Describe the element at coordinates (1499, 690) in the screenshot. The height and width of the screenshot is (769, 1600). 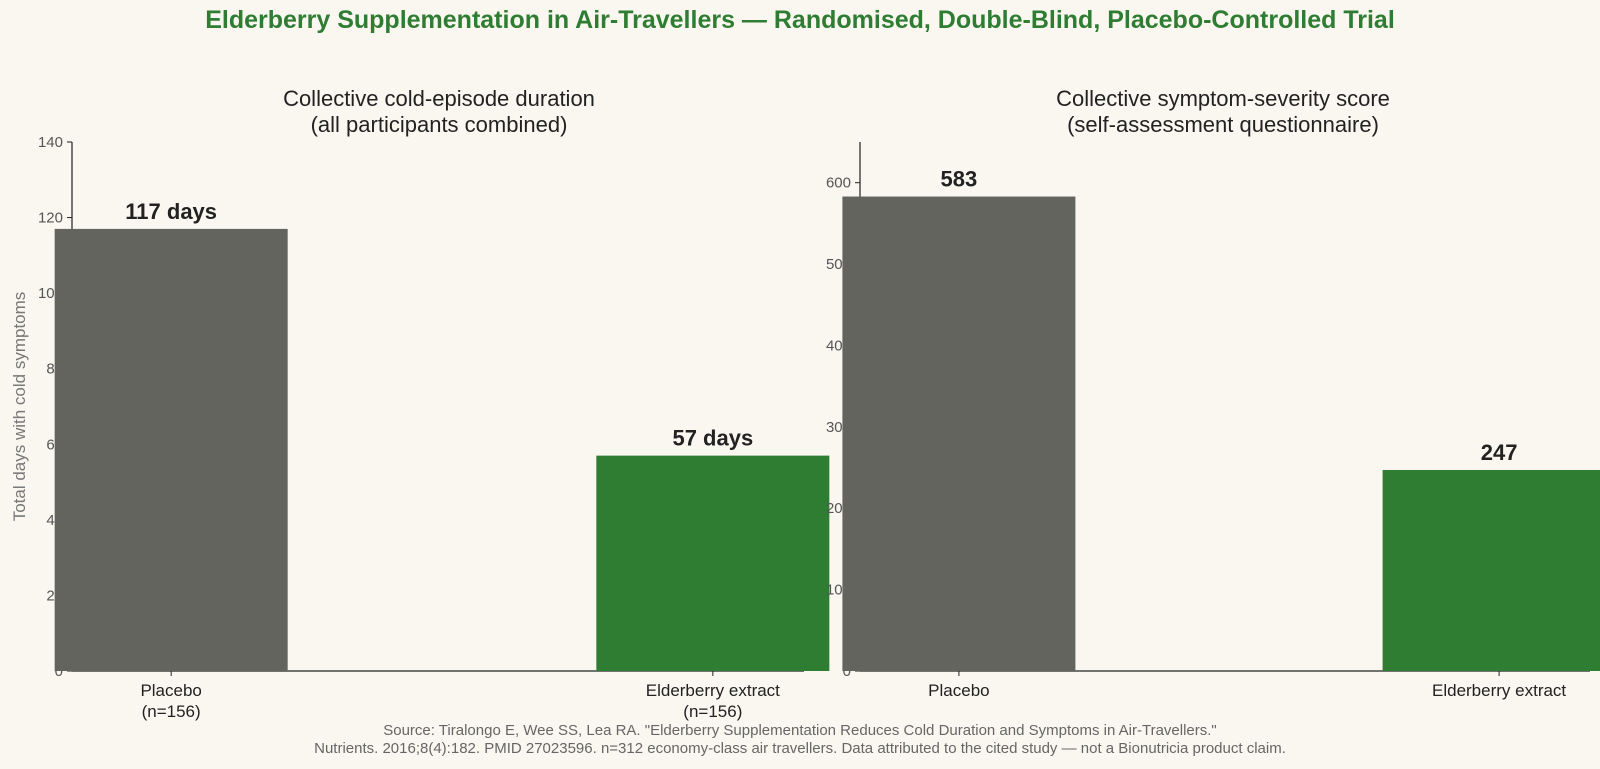
I see `panel-1-category-label-1: Elderberry extract` at that location.